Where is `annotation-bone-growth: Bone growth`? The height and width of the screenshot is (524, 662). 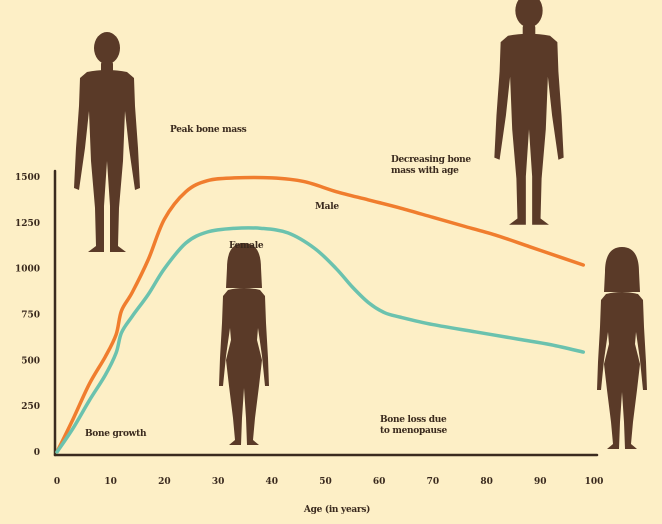
annotation-bone-growth: Bone growth is located at coordinates (116, 434).